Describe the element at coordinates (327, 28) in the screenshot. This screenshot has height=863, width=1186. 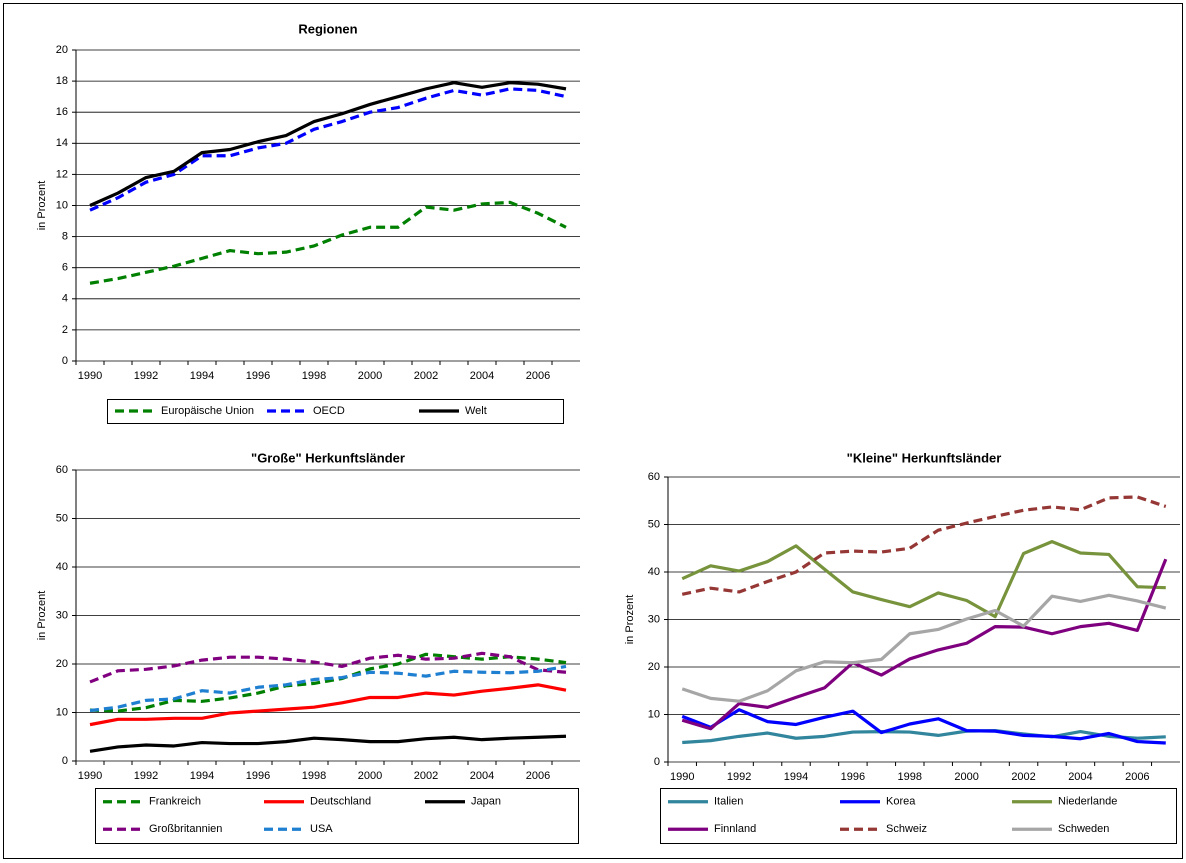
I see `chart-title: Regionen` at that location.